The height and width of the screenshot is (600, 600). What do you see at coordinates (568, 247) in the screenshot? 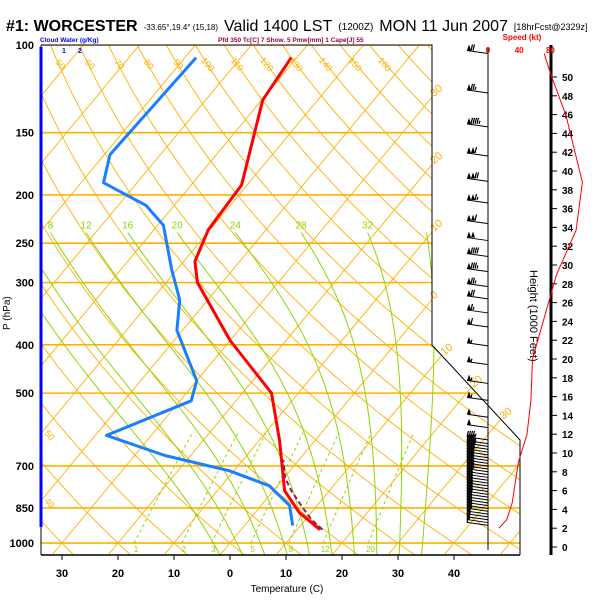
I see `height-tick-label: 32` at bounding box center [568, 247].